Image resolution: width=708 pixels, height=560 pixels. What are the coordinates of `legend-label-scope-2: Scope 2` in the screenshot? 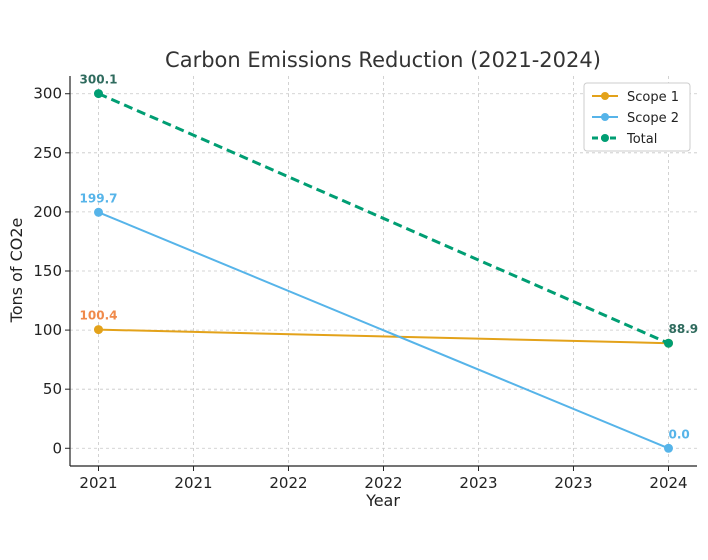 It's located at (653, 118).